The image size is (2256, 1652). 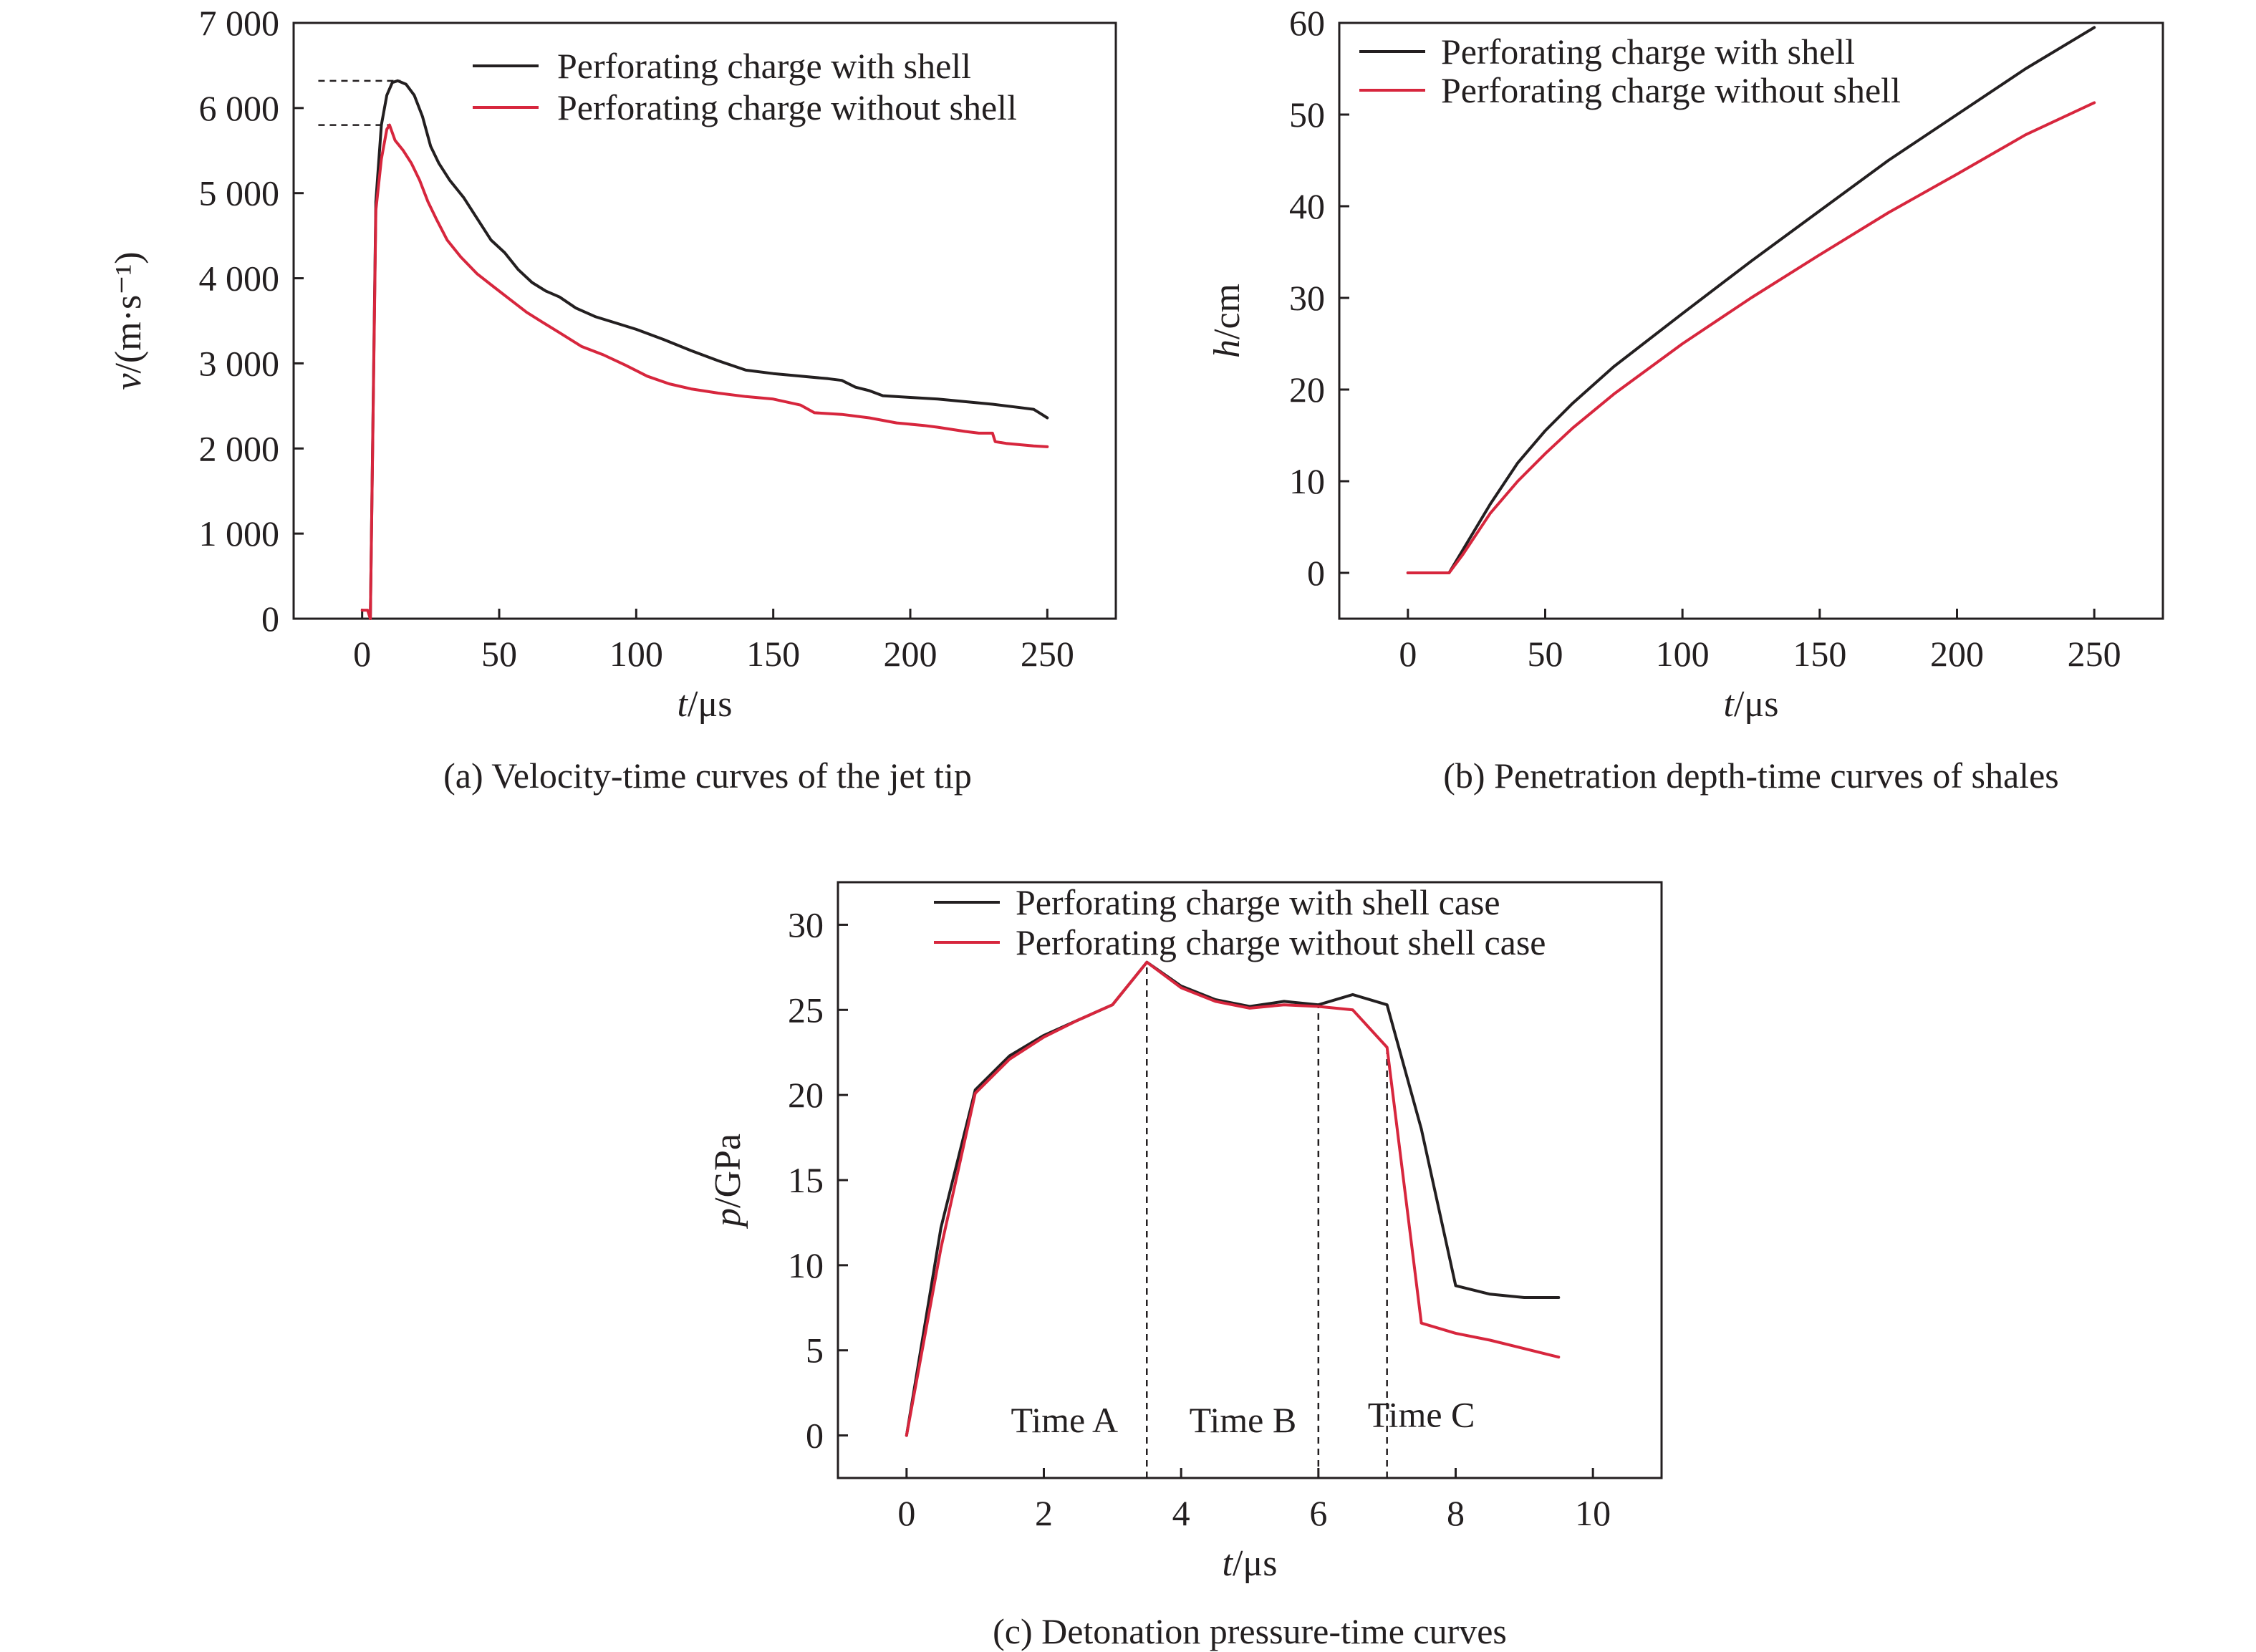 I want to click on y-axis-variable: p, so click(x=728, y=1219).